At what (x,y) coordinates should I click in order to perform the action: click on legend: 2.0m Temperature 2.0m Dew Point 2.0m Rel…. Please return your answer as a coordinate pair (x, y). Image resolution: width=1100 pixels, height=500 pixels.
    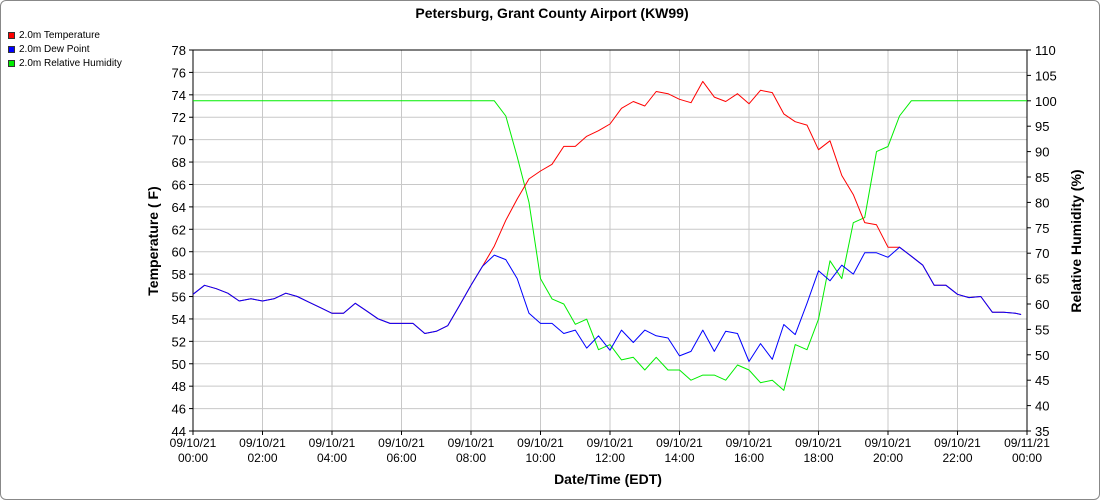
    Looking at the image, I should click on (65, 49).